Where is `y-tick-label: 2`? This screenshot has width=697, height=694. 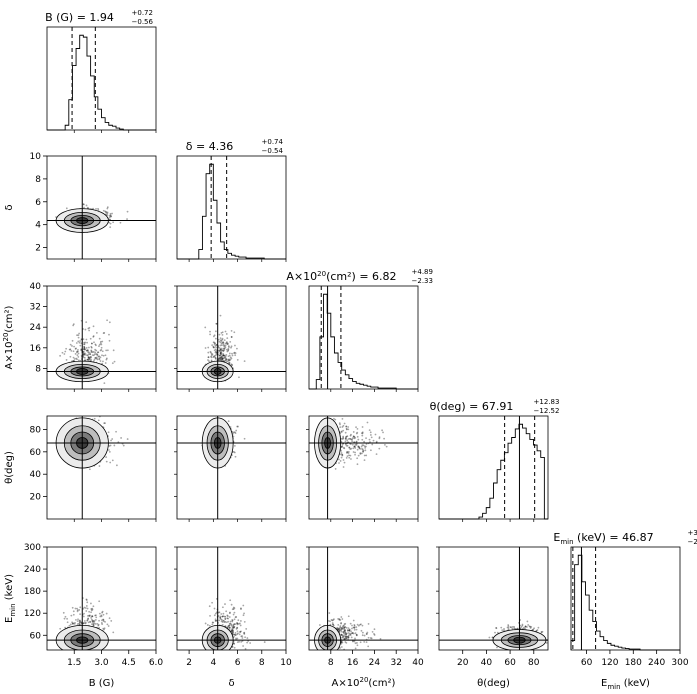
y-tick-label: 2 is located at coordinates (38, 249).